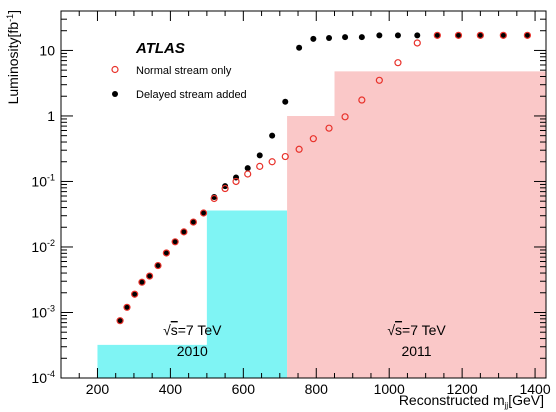  What do you see at coordinates (43, 311) in the screenshot?
I see `y-tick-label: 10⁻³` at bounding box center [43, 311].